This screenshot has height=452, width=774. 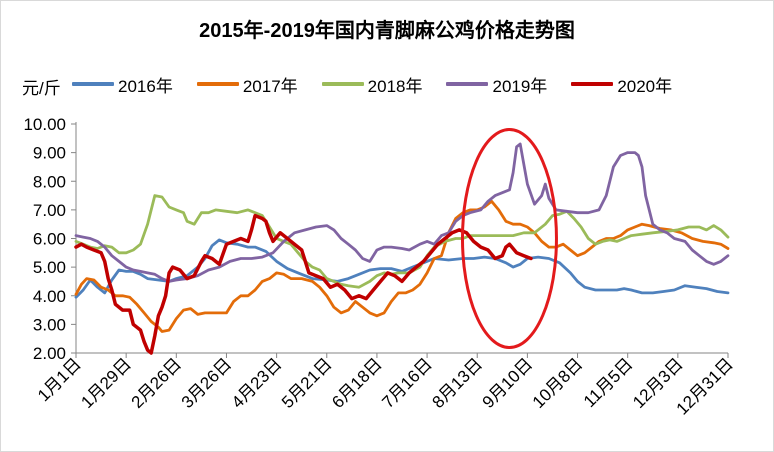 I want to click on legend-item-2016: 2016年, so click(x=122, y=84).